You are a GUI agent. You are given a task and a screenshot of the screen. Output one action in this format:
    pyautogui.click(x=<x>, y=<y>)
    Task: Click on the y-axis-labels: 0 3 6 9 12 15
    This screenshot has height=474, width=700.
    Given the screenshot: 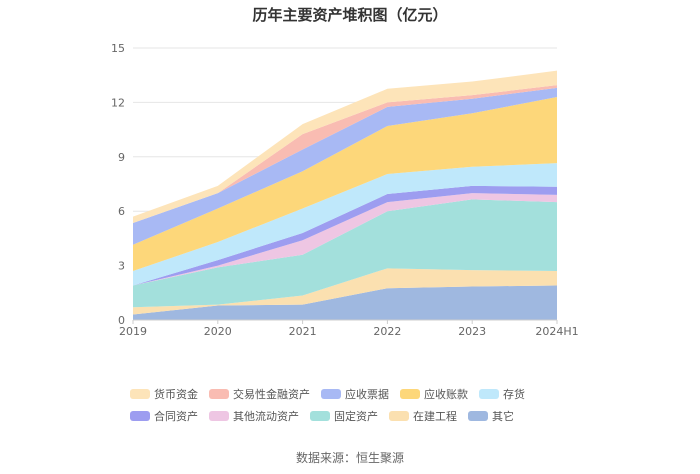 What is the action you would take?
    pyautogui.click(x=118, y=184)
    